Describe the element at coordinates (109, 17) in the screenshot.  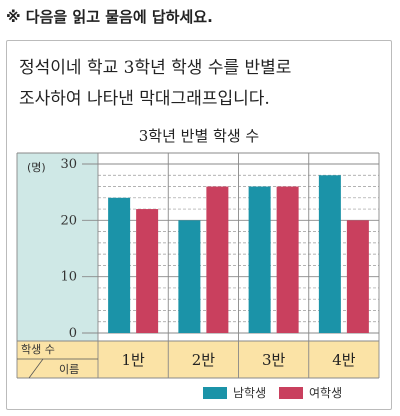
I see `instruction-text: ※ 다음을 읽고 물음에 답하세요.` at that location.